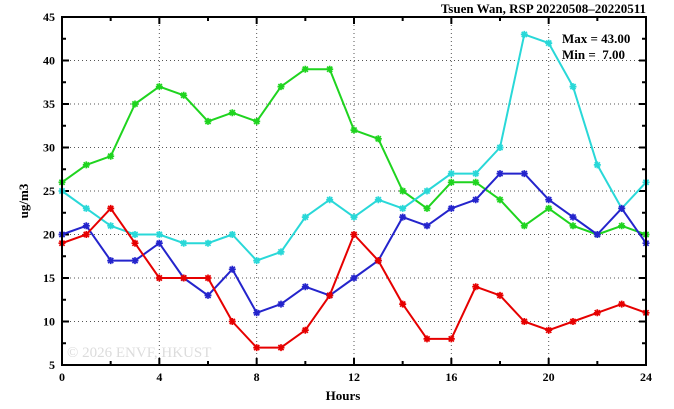  I want to click on watermark: © 2026 ENVF, HKUST, so click(139, 353).